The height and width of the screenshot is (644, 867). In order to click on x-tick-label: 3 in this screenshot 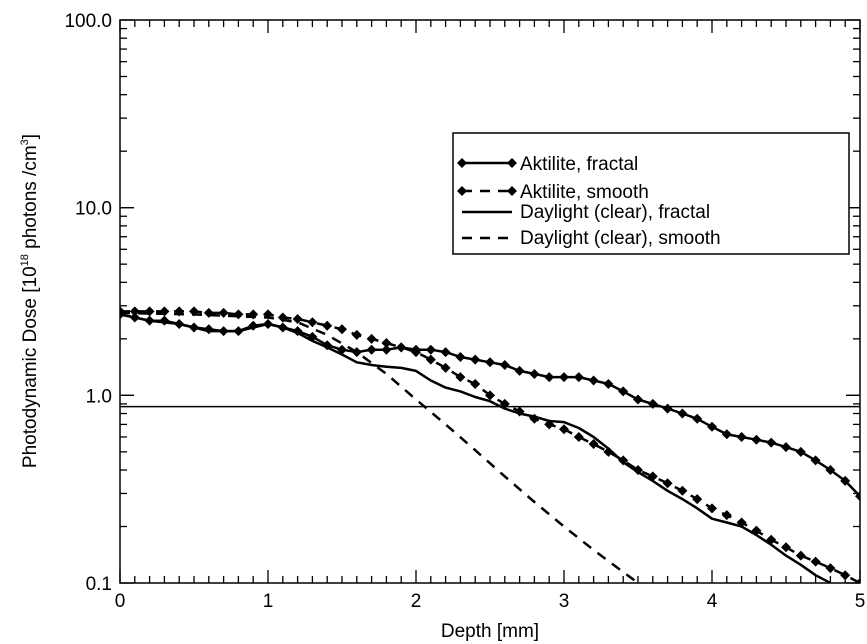, I will do `click(564, 601)`.